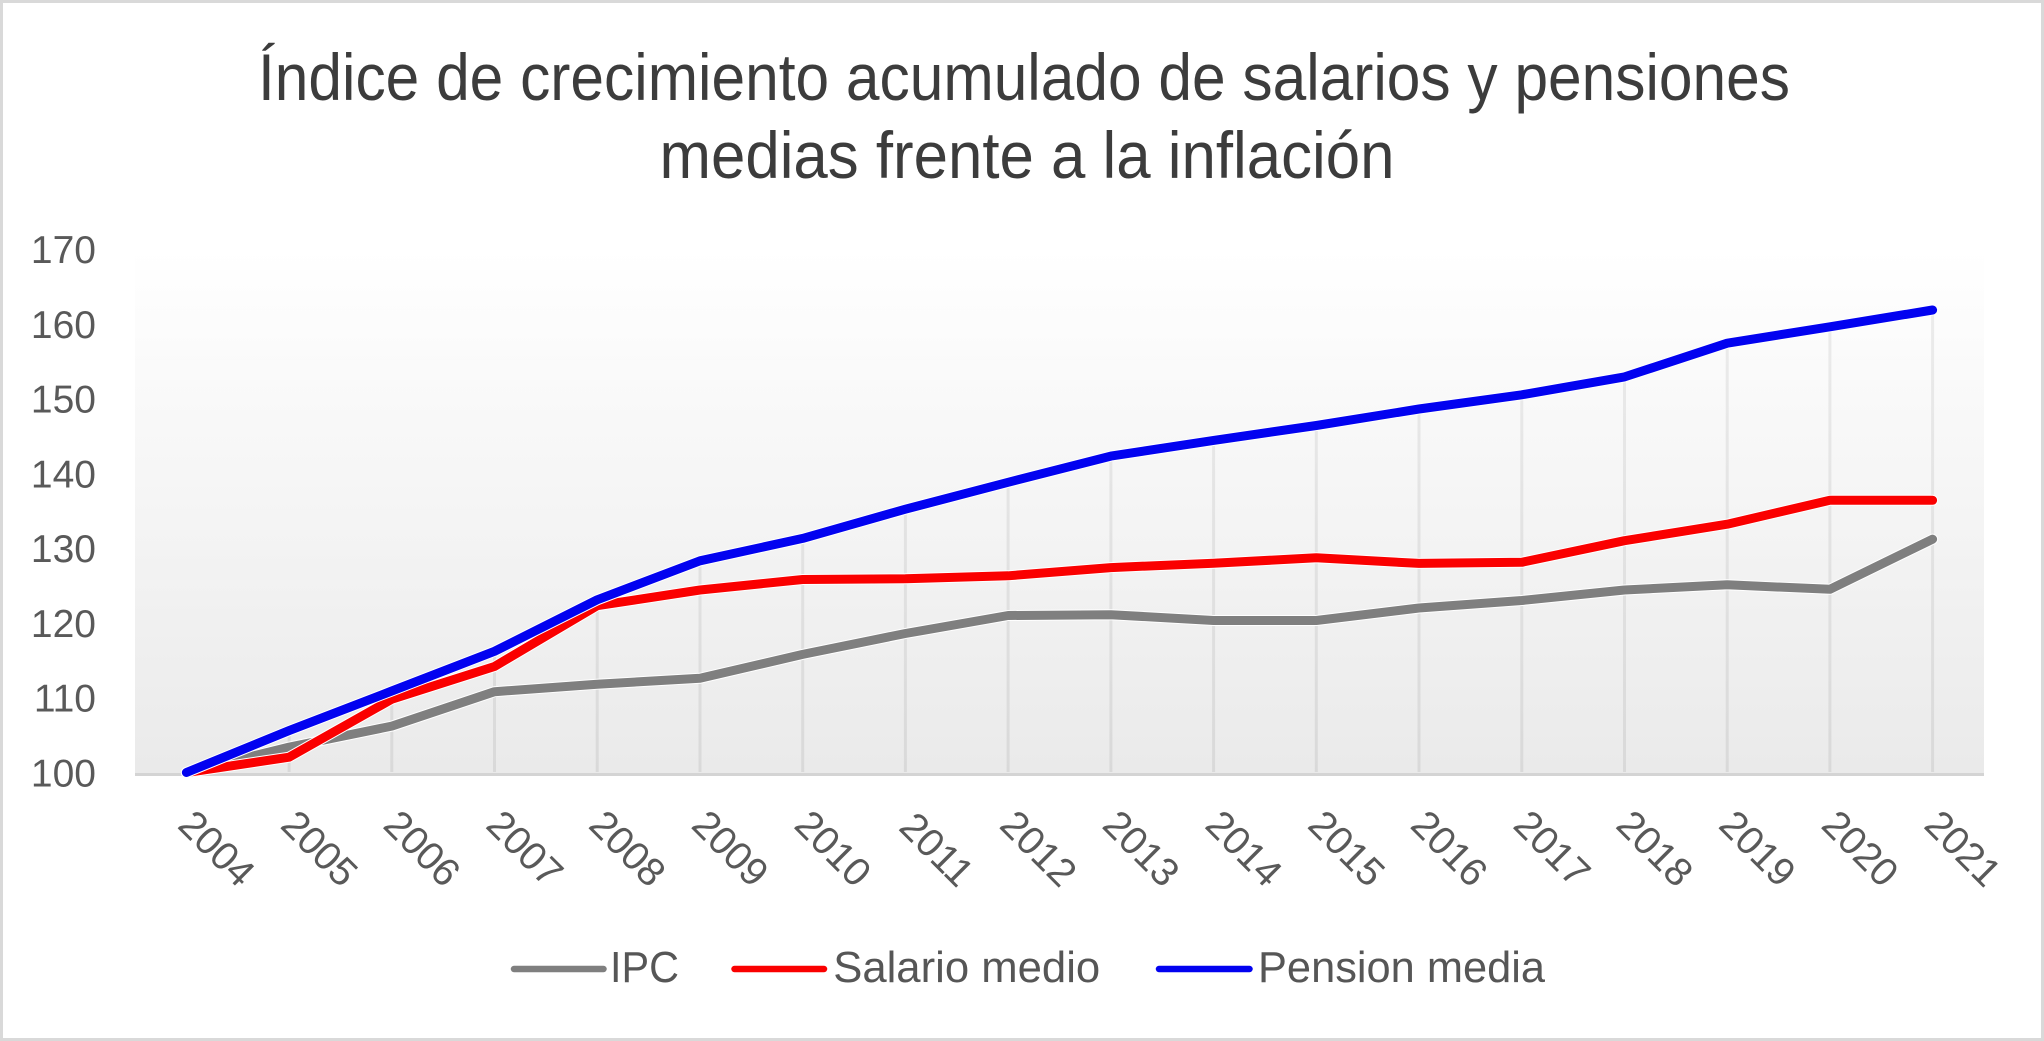  Describe the element at coordinates (1027, 155) in the screenshot. I see `svg-text: medias frente a la inflación` at that location.